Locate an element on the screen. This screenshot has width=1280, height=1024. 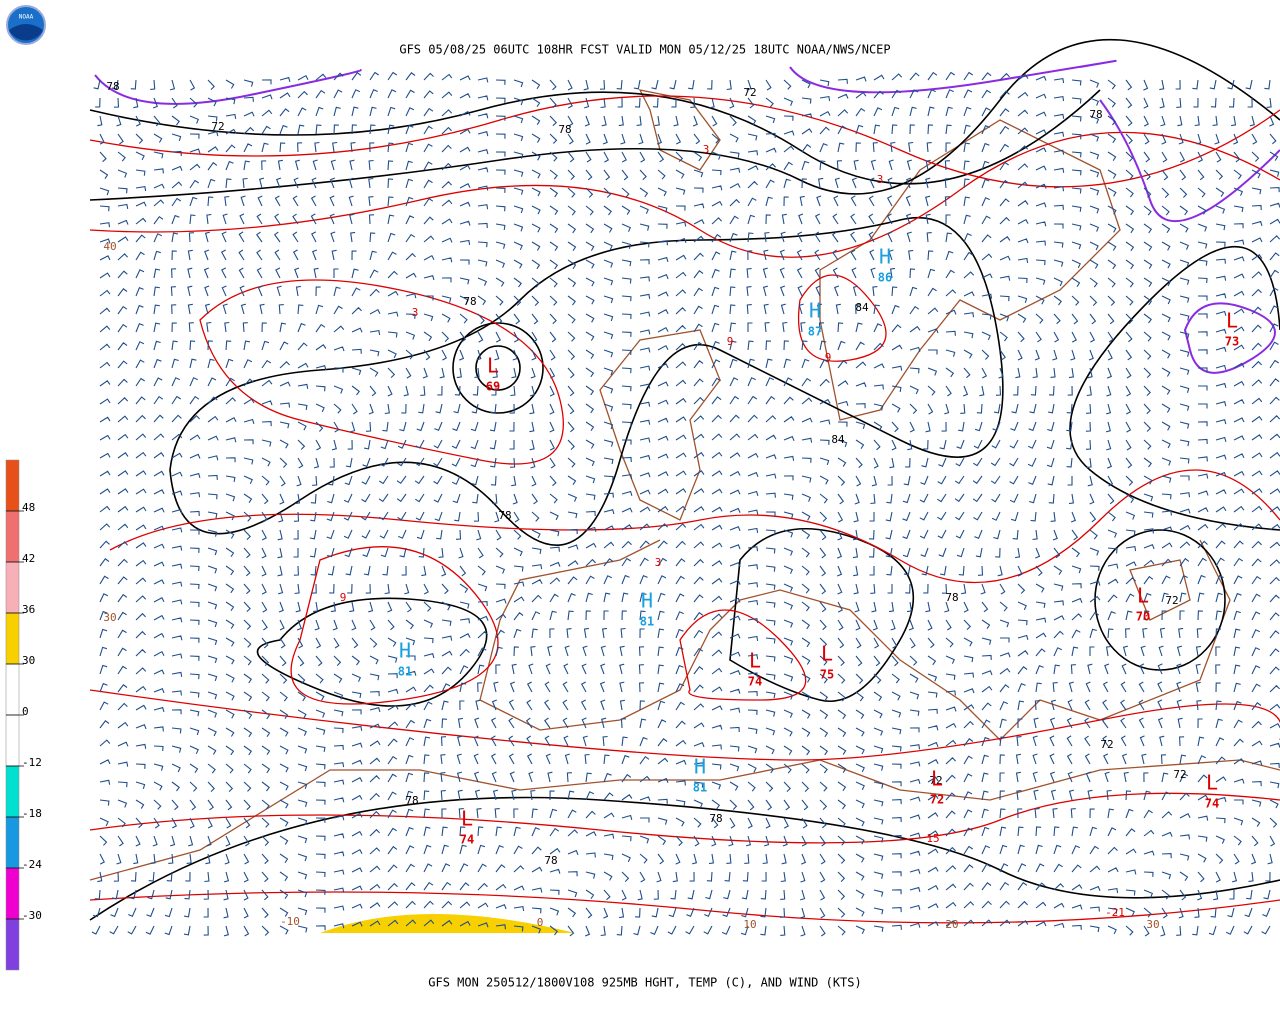
colorbar-label: -18 is located at coordinates (32, 813).